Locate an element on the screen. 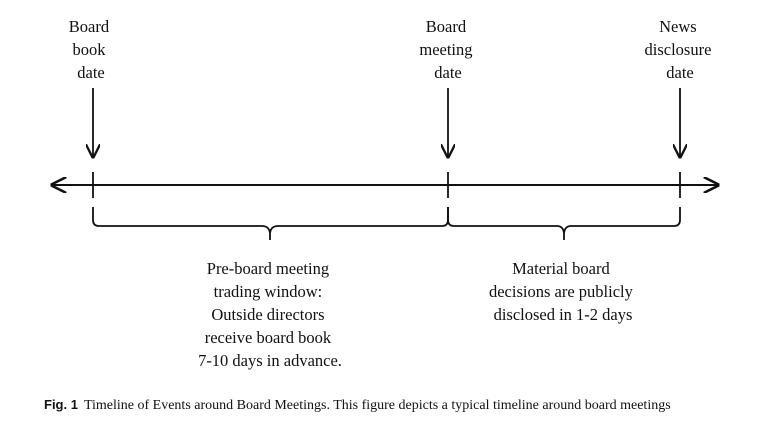 This screenshot has width=759, height=445. brace-pre-meeting is located at coordinates (270, 223).